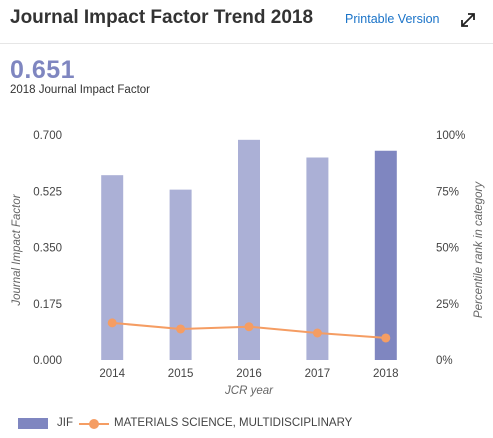  Describe the element at coordinates (112, 267) in the screenshot. I see `bar-2014` at that location.